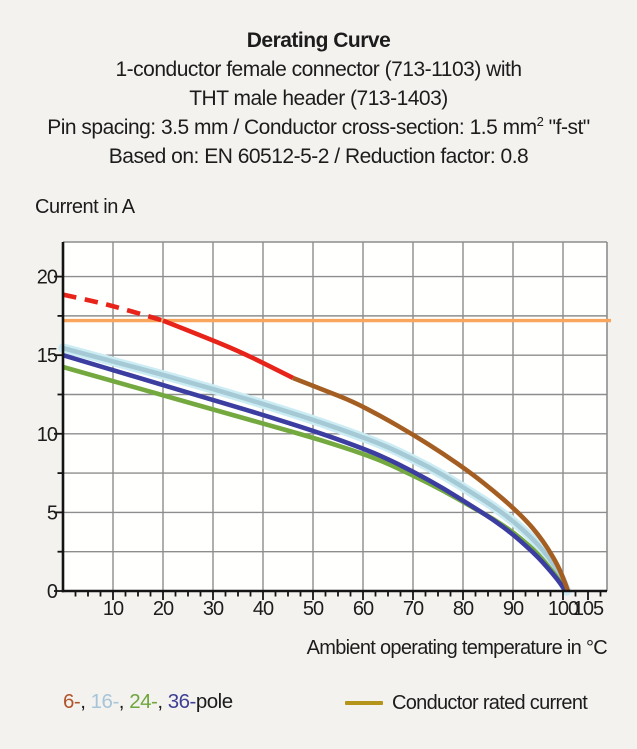 The image size is (637, 749). What do you see at coordinates (513, 609) in the screenshot?
I see `x-tick-label-90: 90` at bounding box center [513, 609].